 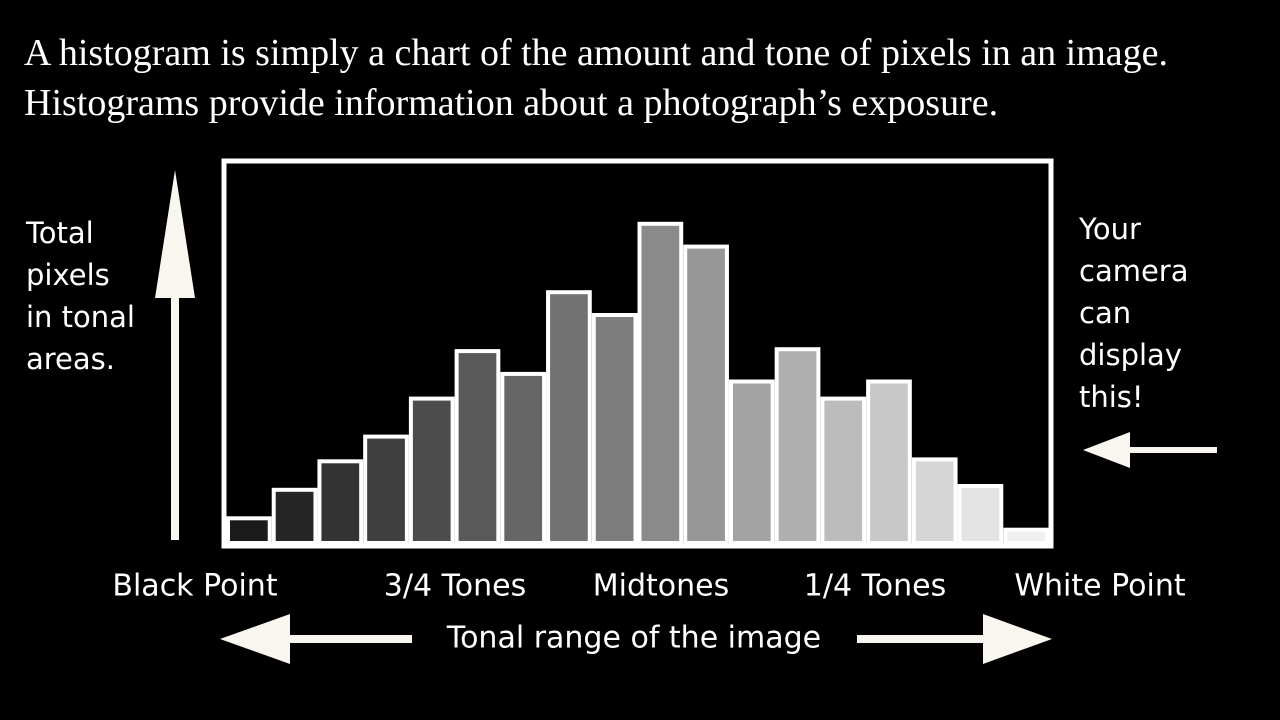 I want to click on x-tick-label: 3/4 Tones, so click(x=455, y=586).